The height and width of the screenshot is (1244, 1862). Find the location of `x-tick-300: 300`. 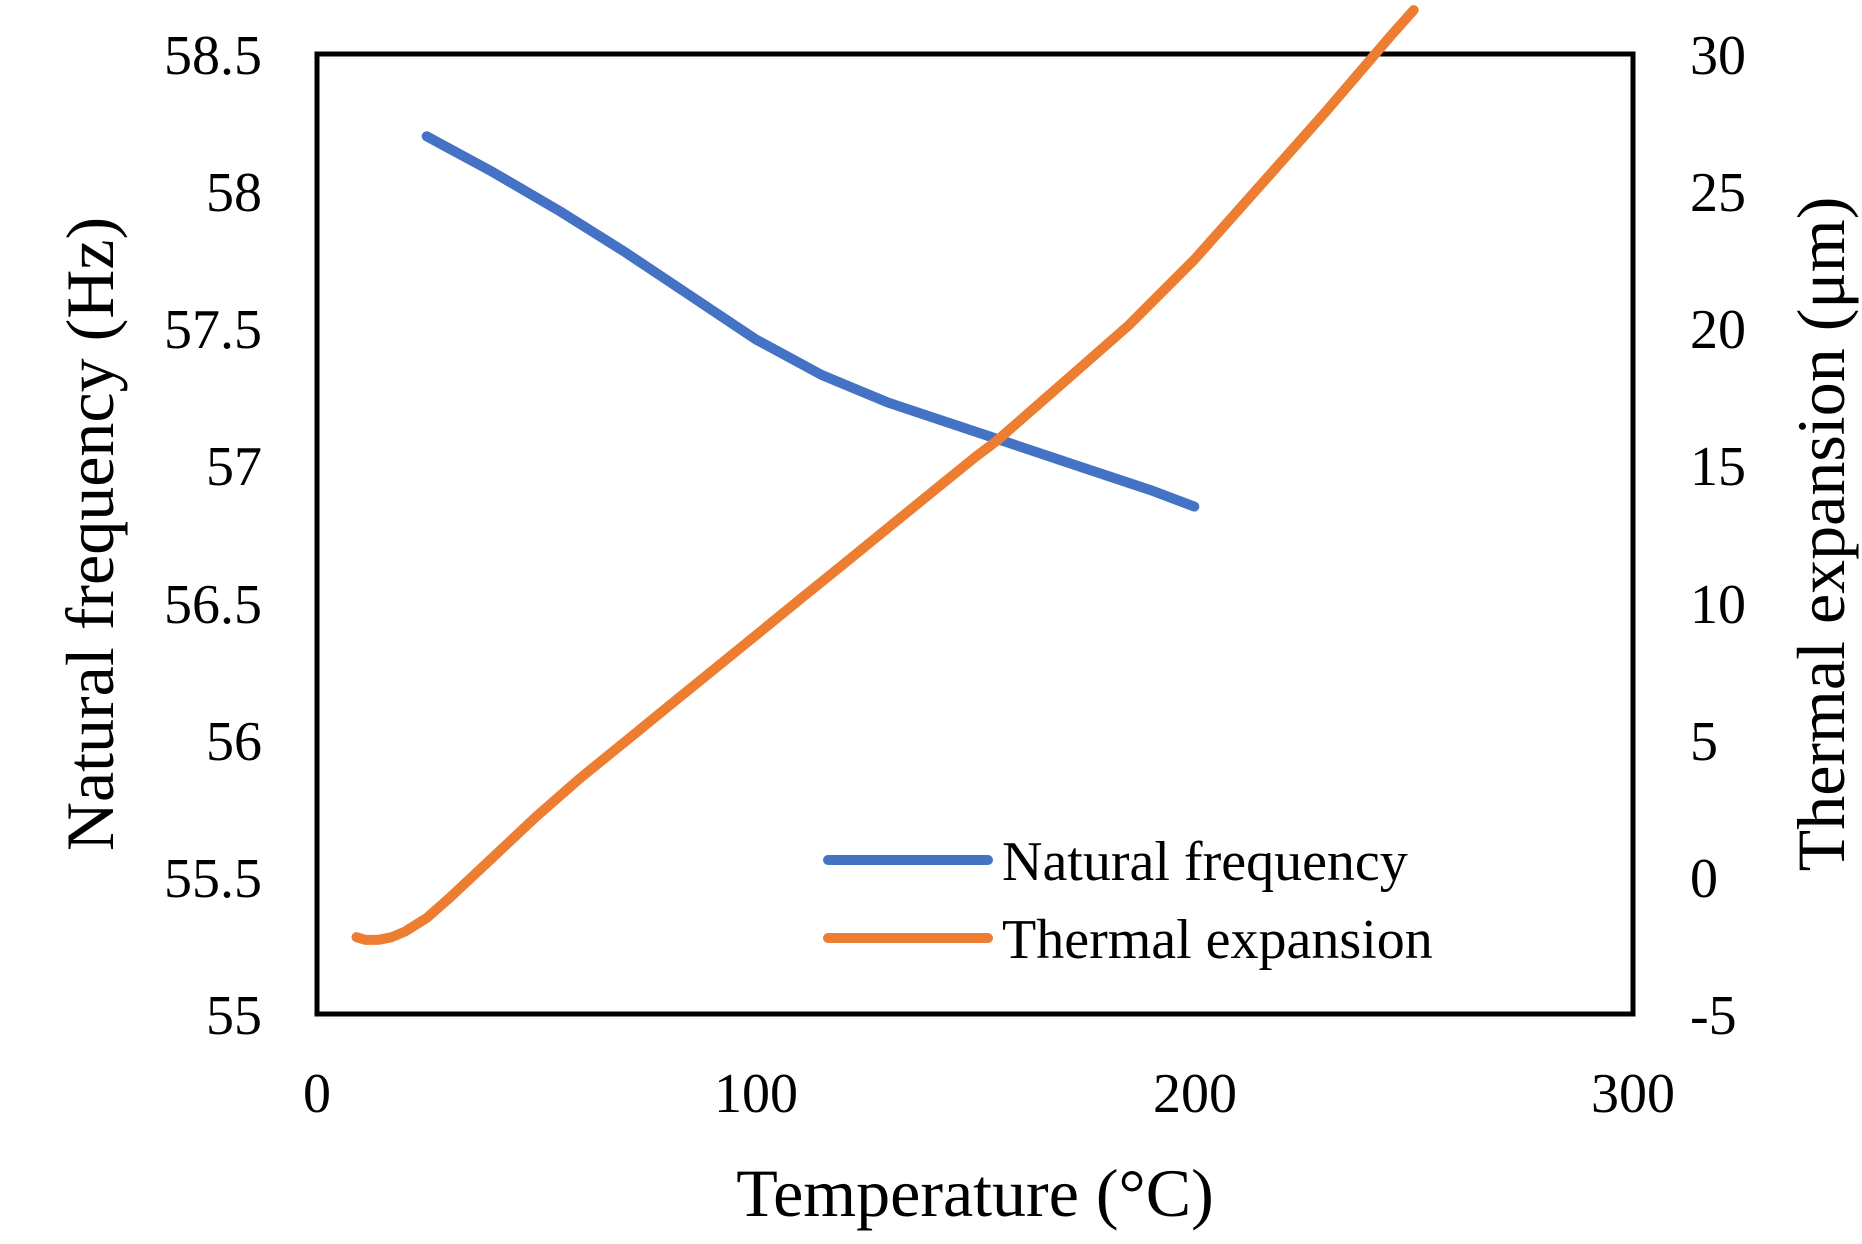

x-tick-300: 300 is located at coordinates (1633, 1094).